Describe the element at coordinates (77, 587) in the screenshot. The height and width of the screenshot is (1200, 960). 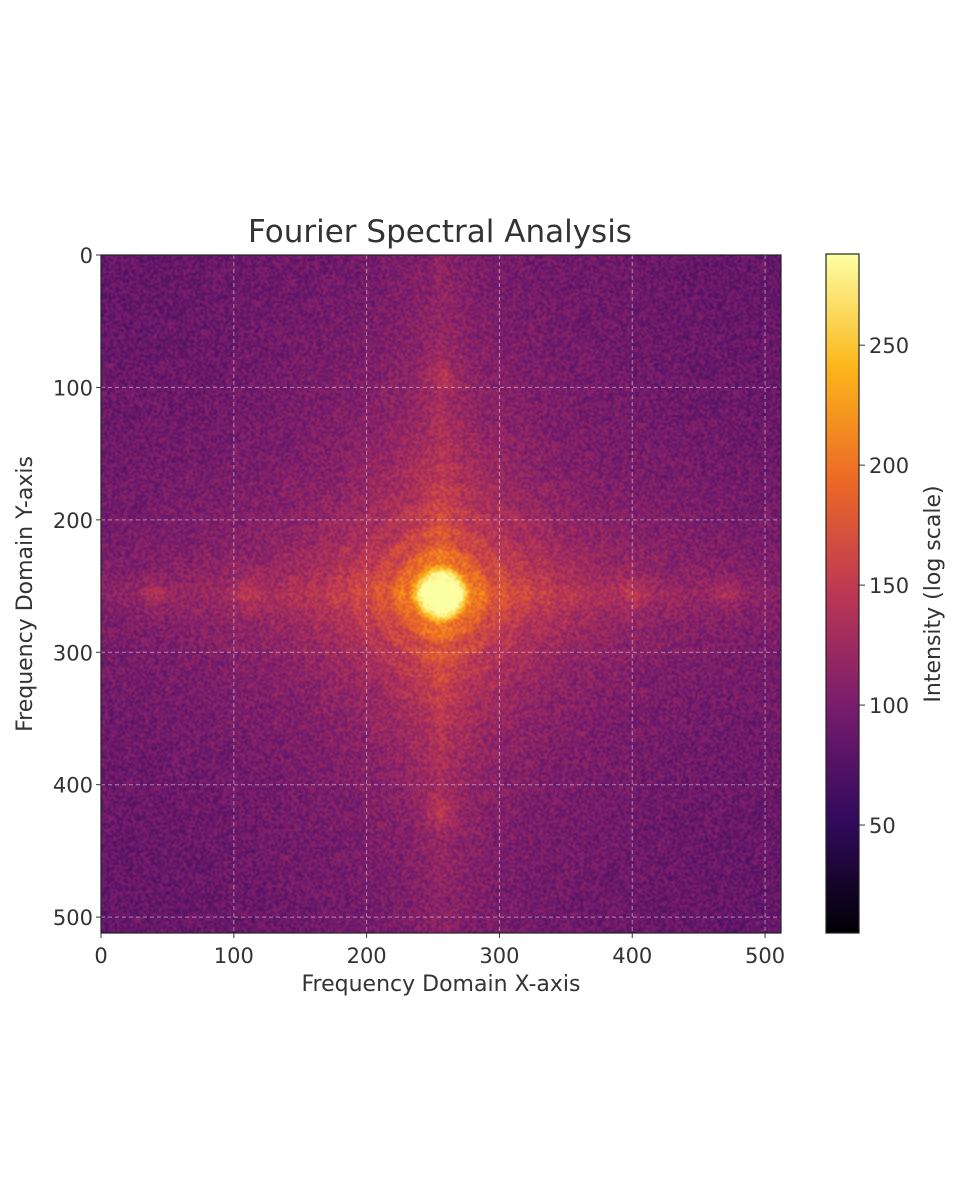
I see `y-axis: 0 100 200 300 400 500` at that location.